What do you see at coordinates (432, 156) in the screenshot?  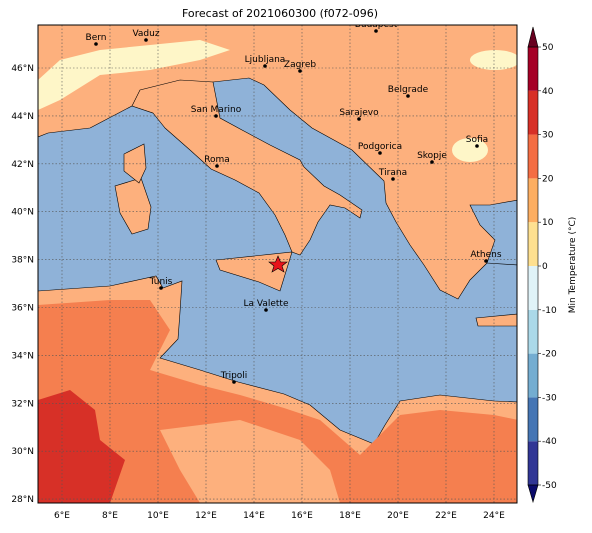 I see `city-label: Skopje` at bounding box center [432, 156].